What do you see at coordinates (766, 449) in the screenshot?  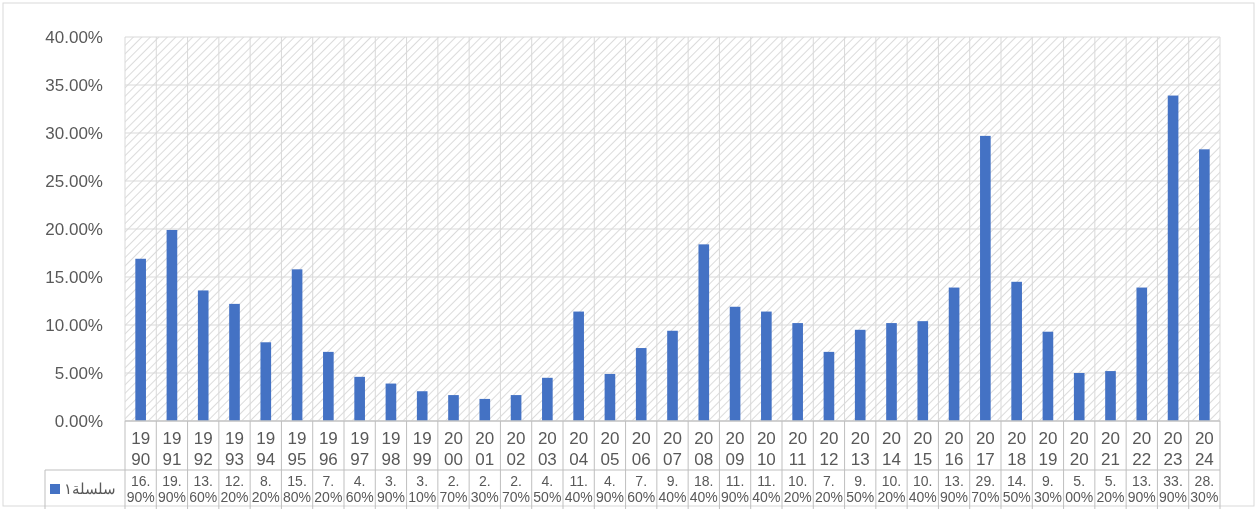 I see `x-tick-label: 2010` at bounding box center [766, 449].